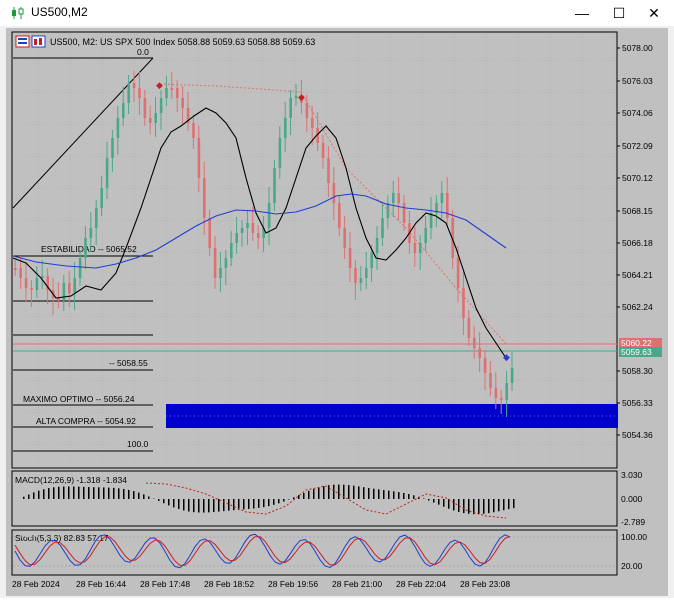  I want to click on time-axis-label: 28 Feb 21:00, so click(357, 584).